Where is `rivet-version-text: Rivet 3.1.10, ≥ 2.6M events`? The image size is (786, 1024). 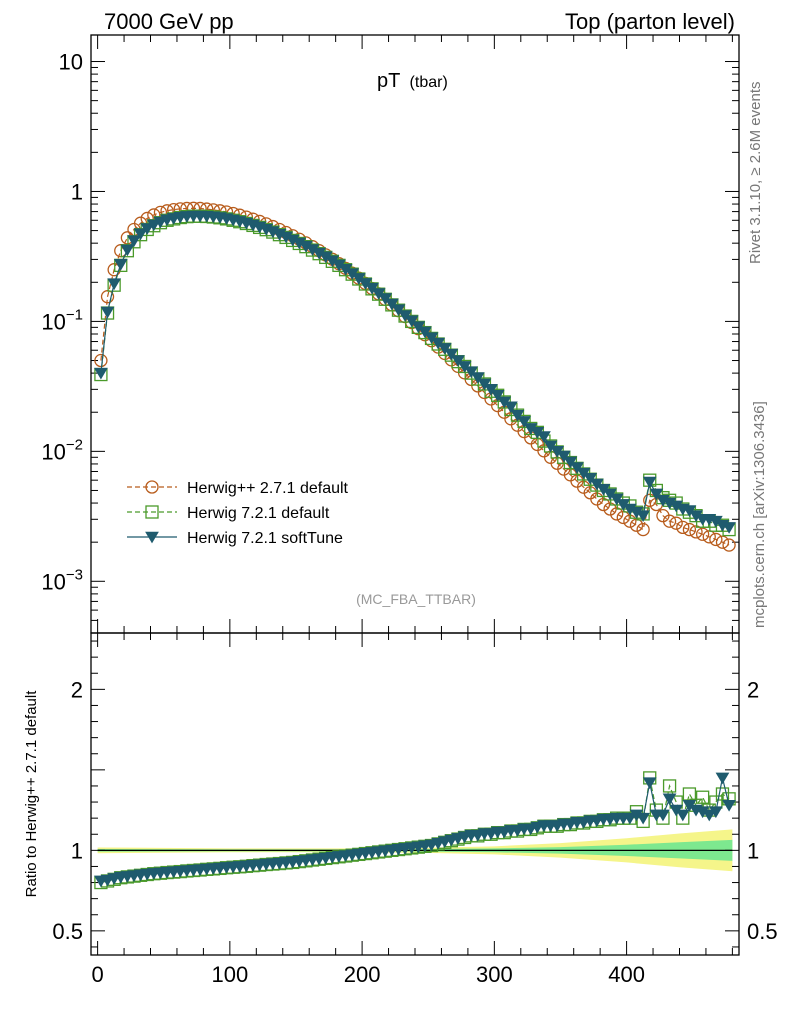 rivet-version-text: Rivet 3.1.10, ≥ 2.6M events is located at coordinates (755, 173).